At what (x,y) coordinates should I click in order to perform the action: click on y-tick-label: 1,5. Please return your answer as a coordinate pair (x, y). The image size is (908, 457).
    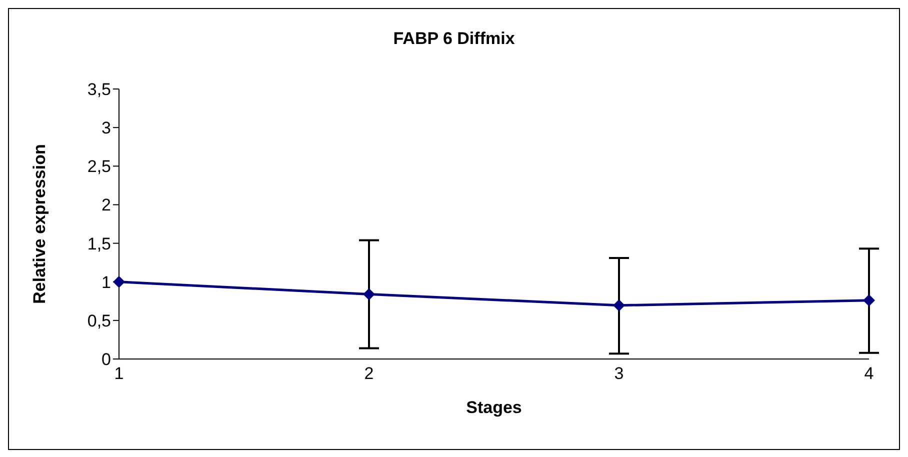
    Looking at the image, I should click on (99, 244).